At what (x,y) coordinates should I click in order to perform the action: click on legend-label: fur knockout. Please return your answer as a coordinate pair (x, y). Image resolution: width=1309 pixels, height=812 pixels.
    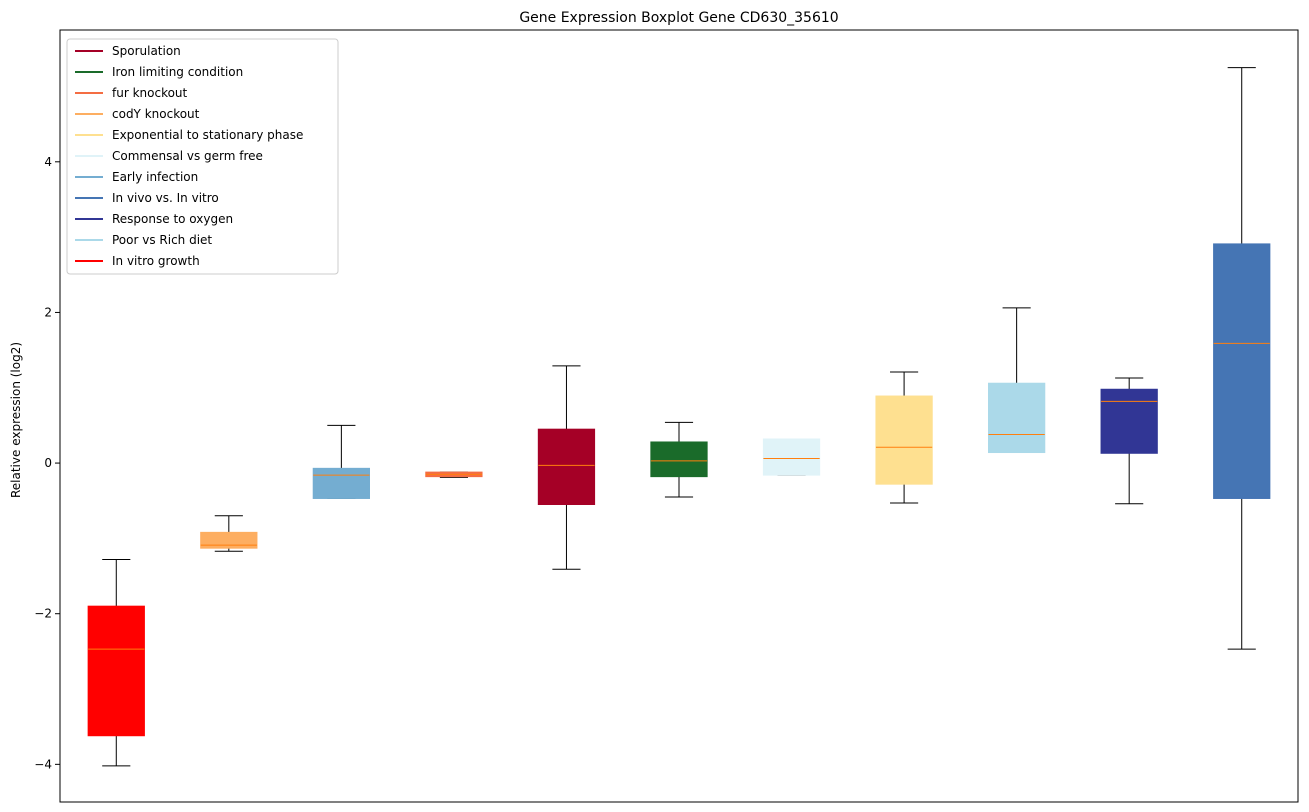
    Looking at the image, I should click on (150, 93).